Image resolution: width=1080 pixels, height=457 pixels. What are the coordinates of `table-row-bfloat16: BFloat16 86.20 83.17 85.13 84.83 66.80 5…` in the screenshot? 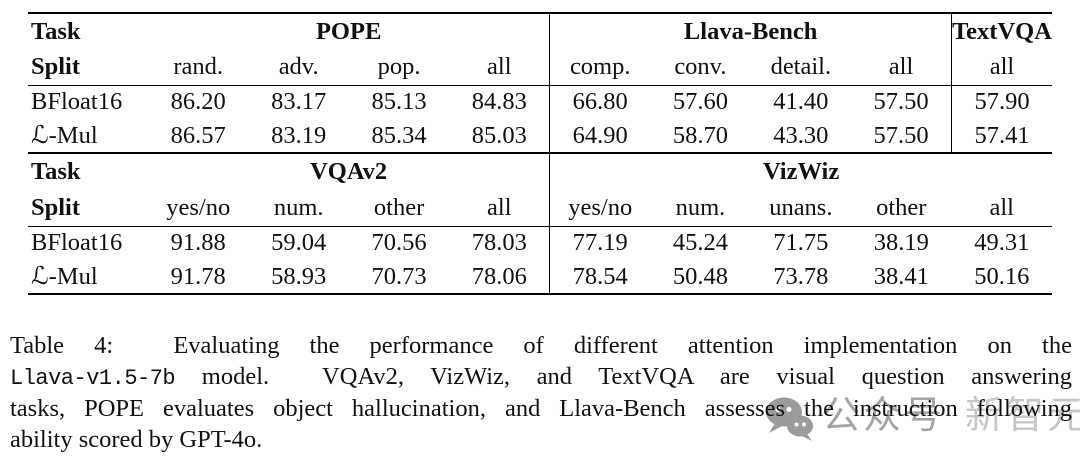 It's located at (540, 102).